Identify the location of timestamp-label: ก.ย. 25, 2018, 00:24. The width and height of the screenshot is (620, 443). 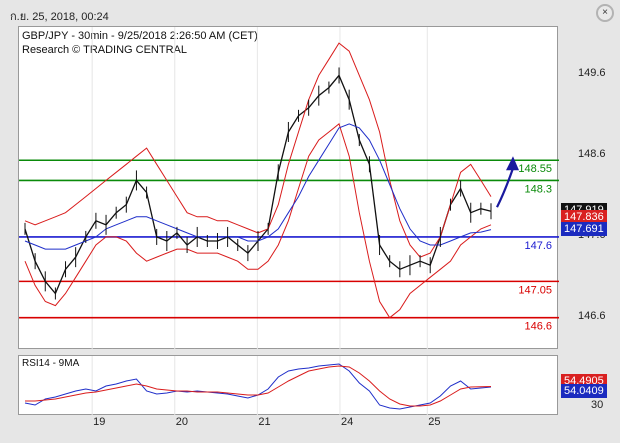
(59, 17).